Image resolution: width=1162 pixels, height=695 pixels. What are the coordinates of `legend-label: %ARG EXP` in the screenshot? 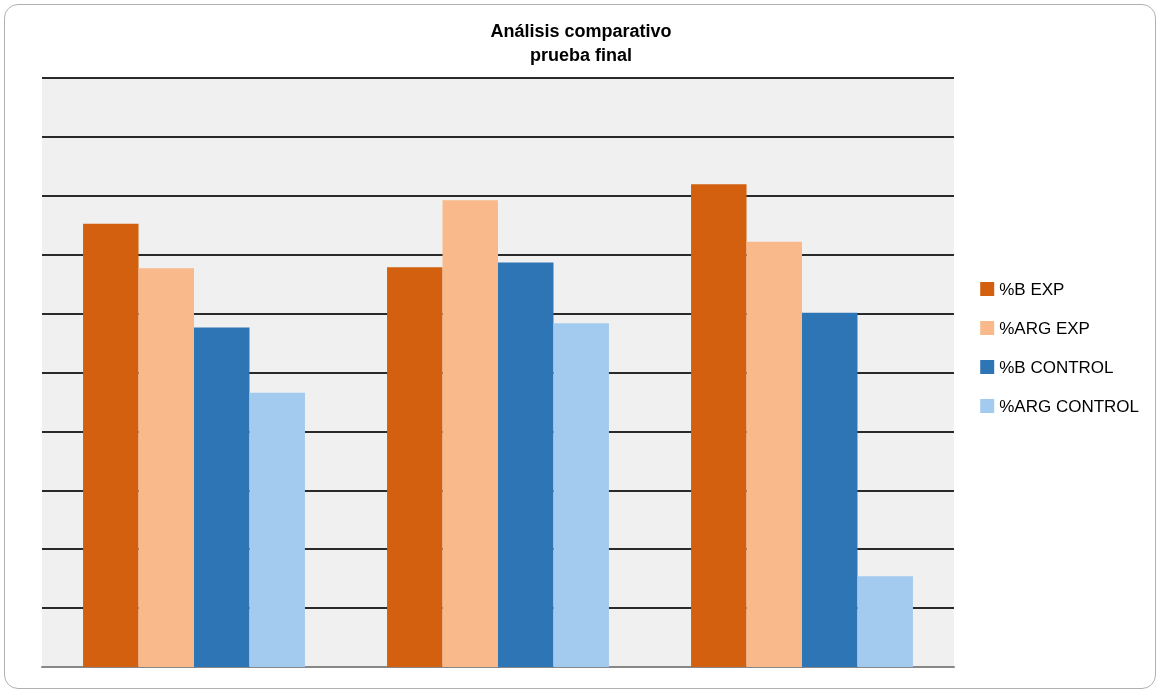 It's located at (1044, 328).